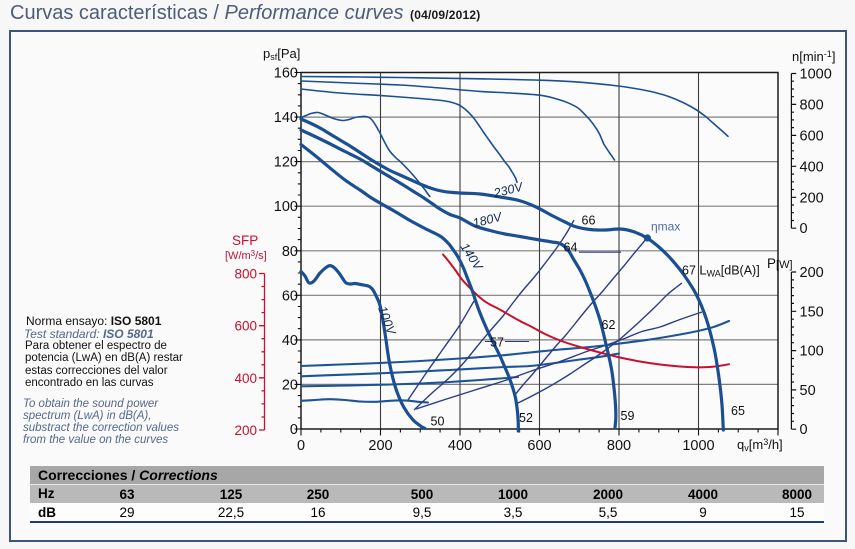 The height and width of the screenshot is (549, 855). What do you see at coordinates (286, 118) in the screenshot?
I see `svg-text: 140` at bounding box center [286, 118].